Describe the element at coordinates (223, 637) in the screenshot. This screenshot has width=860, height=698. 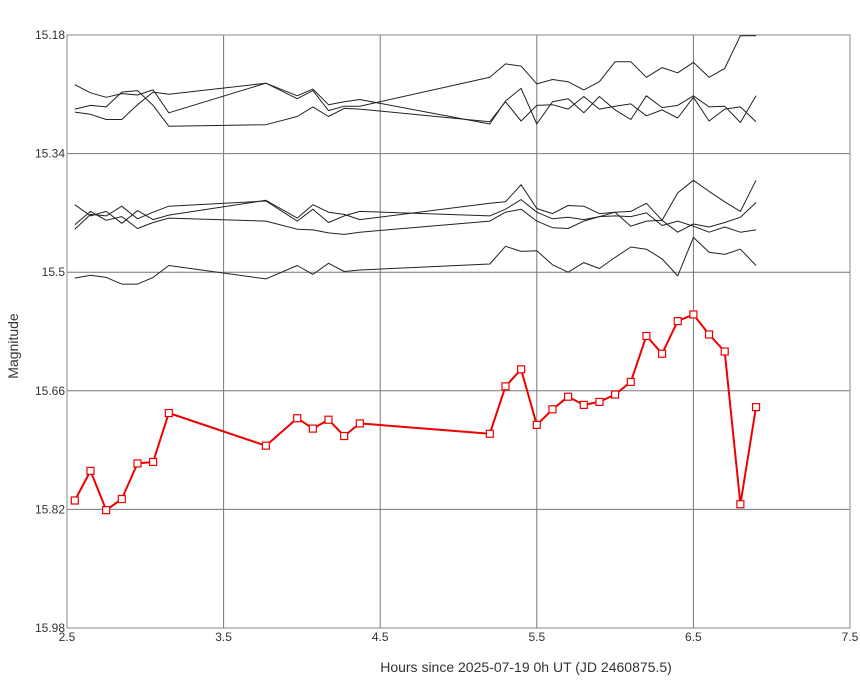
I see `x-tick-label: 3.5` at that location.